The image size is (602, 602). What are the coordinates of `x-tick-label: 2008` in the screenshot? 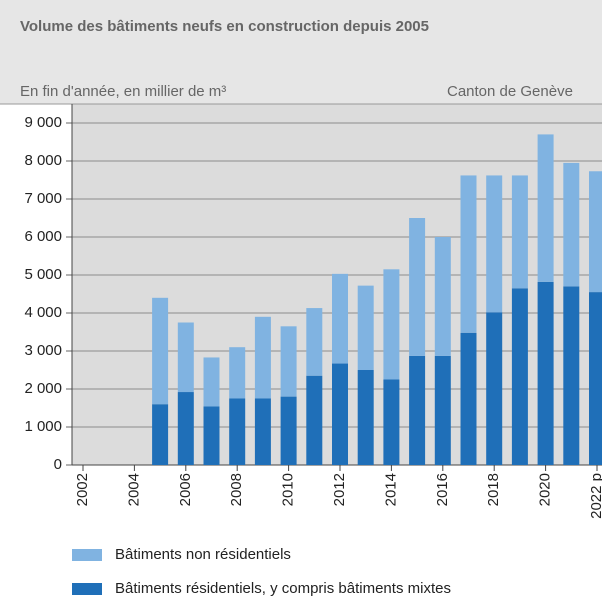 It's located at (236, 489).